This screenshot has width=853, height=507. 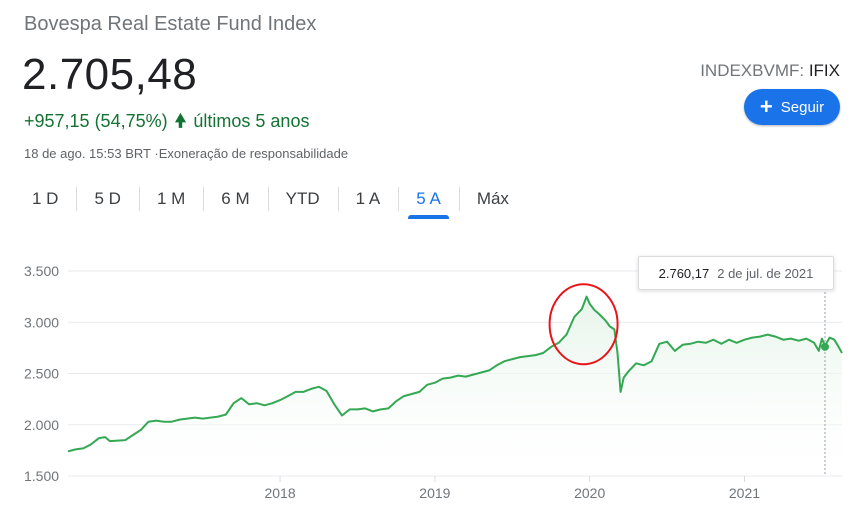 I want to click on disclaimer-link: ·Exoneração de responsabilidade, so click(x=251, y=153).